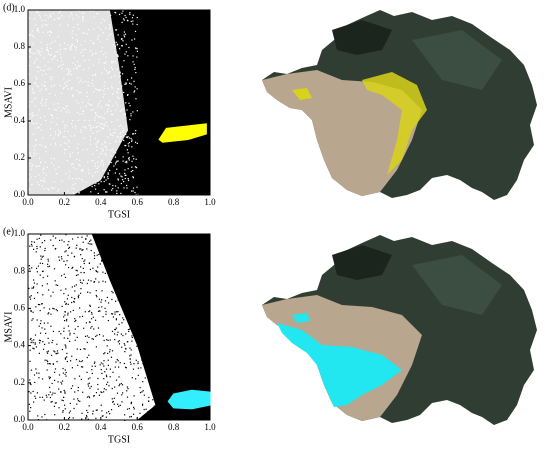 This screenshot has height=454, width=550. Describe the element at coordinates (83, 103) in the screenshot. I see `scattered-points` at that location.